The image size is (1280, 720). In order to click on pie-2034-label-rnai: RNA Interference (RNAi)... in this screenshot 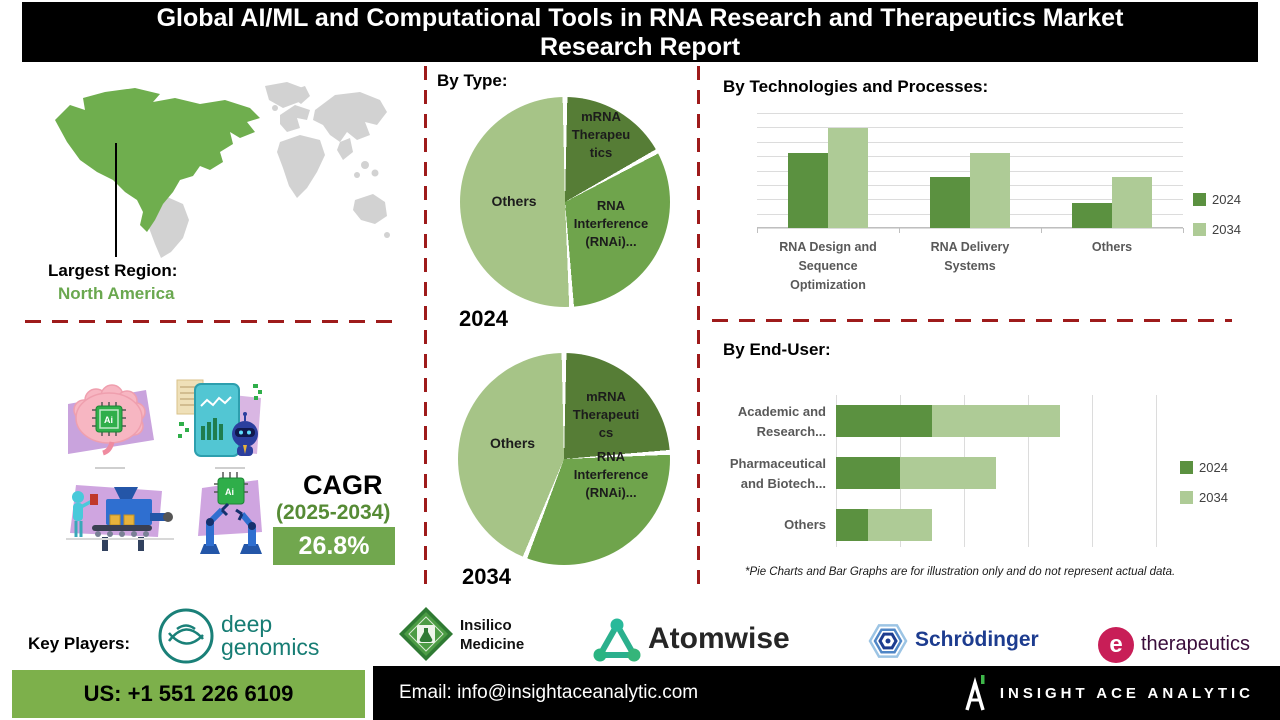, I will do `click(611, 475)`.